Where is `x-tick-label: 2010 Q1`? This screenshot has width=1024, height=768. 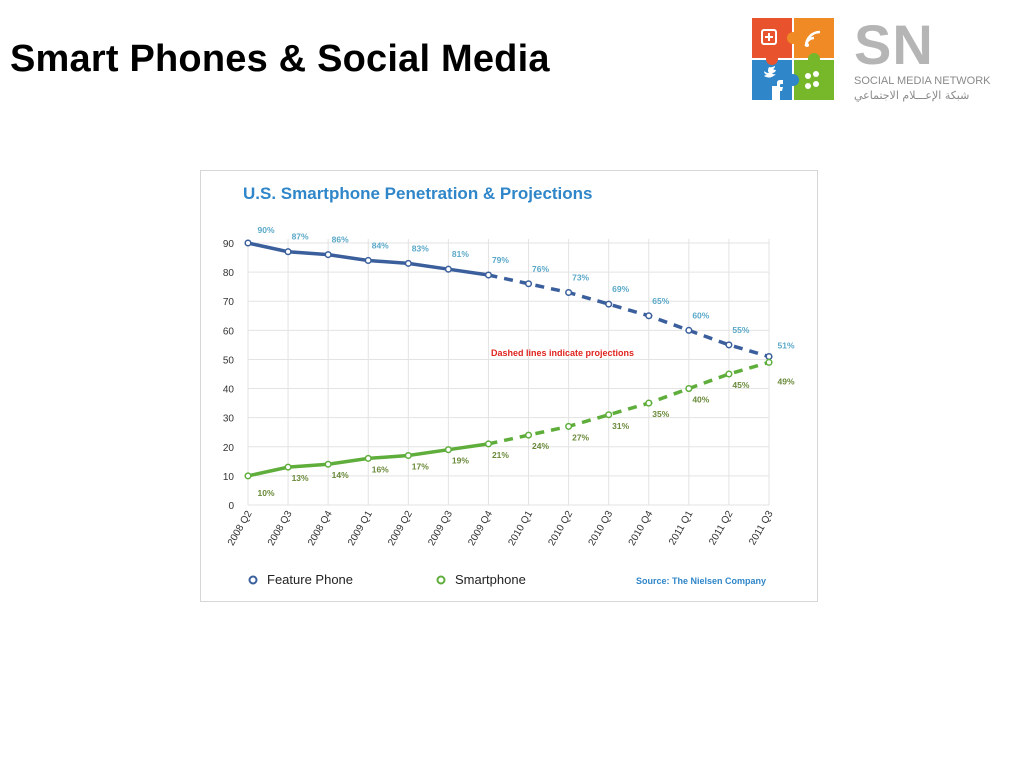
x-tick-label: 2010 Q1 is located at coordinates (520, 528).